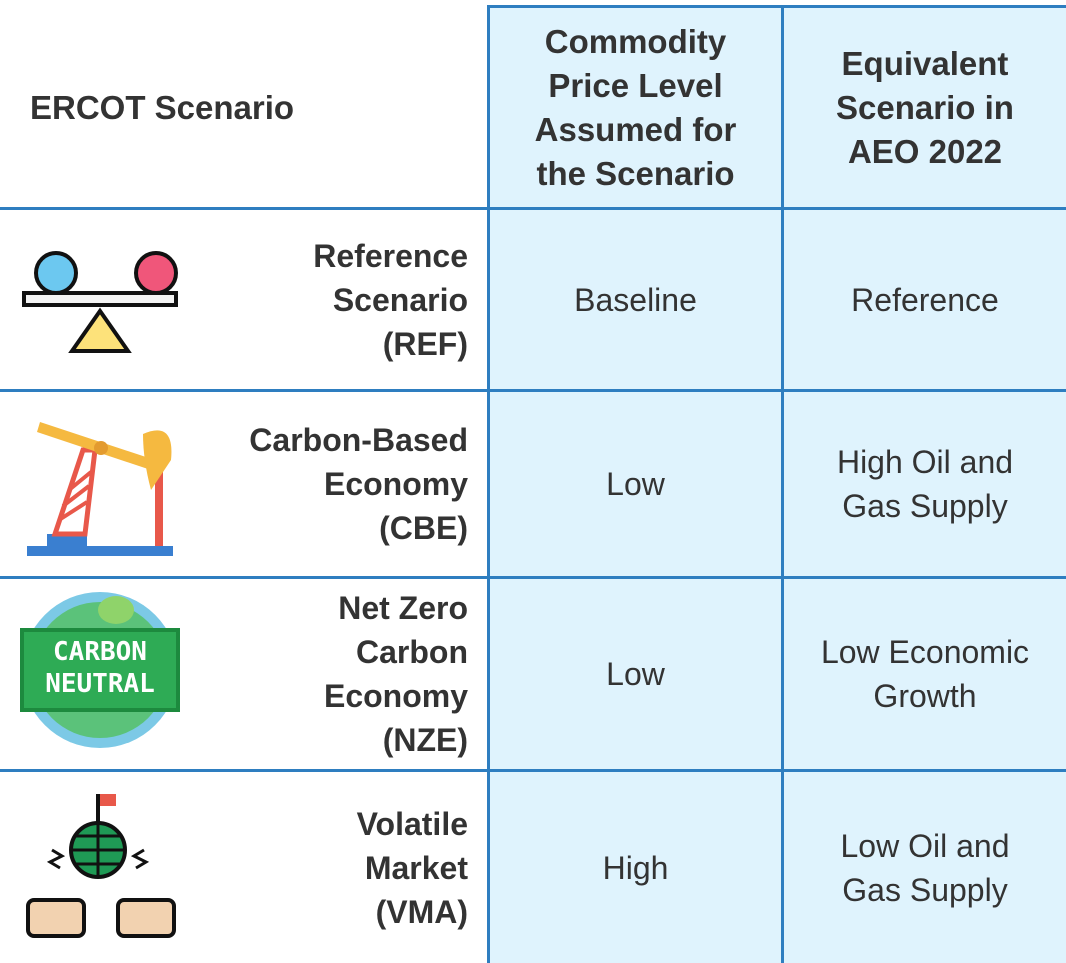  What do you see at coordinates (412, 867) in the screenshot?
I see `scenario-name: Volatile Market (VMA)` at bounding box center [412, 867].